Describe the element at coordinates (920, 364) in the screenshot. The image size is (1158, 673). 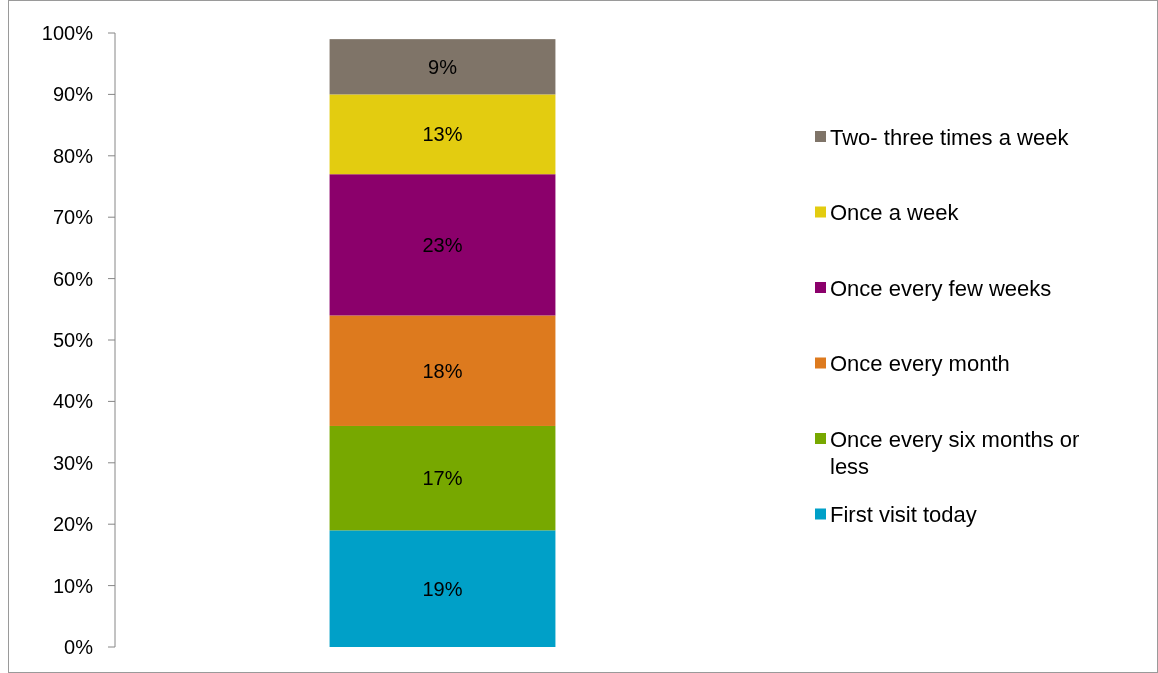
I see `legend-label: Once every month` at that location.